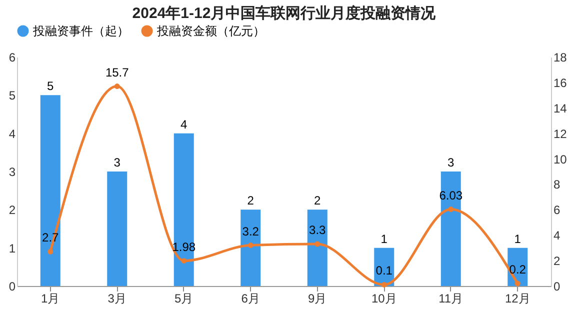 Image resolution: width=575 pixels, height=326 pixels. Describe the element at coordinates (50, 299) in the screenshot. I see `x-tick-label: 1月` at that location.